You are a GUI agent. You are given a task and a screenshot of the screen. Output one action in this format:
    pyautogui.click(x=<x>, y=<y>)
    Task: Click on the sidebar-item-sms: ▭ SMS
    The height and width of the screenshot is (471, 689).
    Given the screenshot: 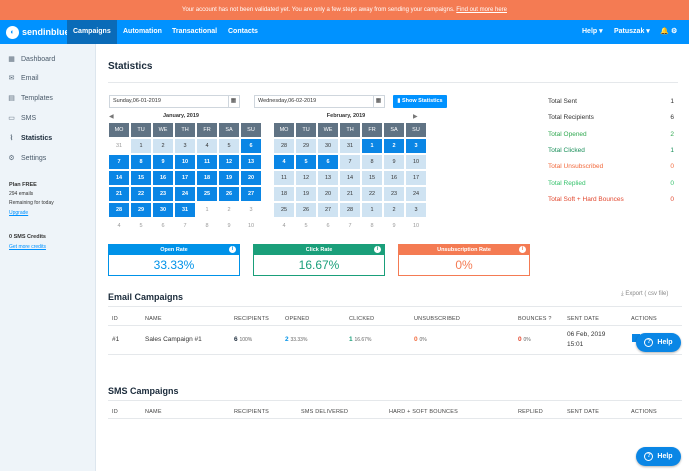 What is the action you would take?
    pyautogui.click(x=22, y=118)
    